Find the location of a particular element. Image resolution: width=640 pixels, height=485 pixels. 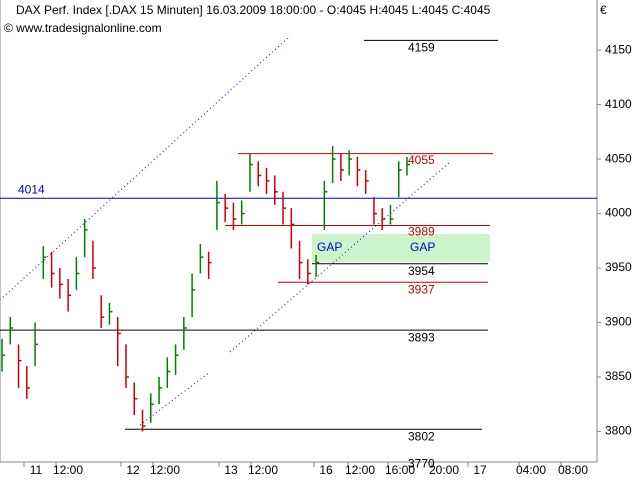

y-tick-label: 3950 is located at coordinates (618, 267).